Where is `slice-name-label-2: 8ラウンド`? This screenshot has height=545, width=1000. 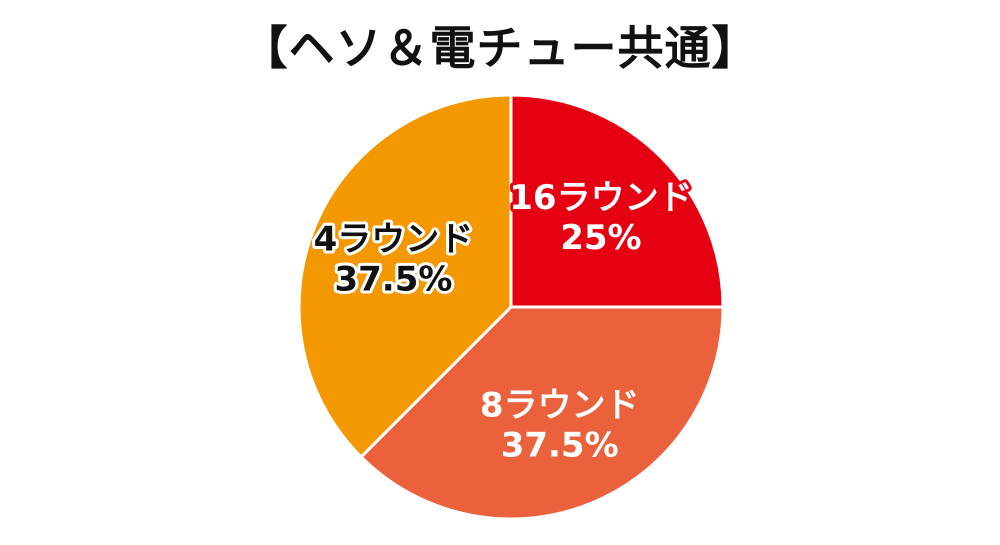
slice-name-label-2: 8ラウンド is located at coordinates (560, 406).